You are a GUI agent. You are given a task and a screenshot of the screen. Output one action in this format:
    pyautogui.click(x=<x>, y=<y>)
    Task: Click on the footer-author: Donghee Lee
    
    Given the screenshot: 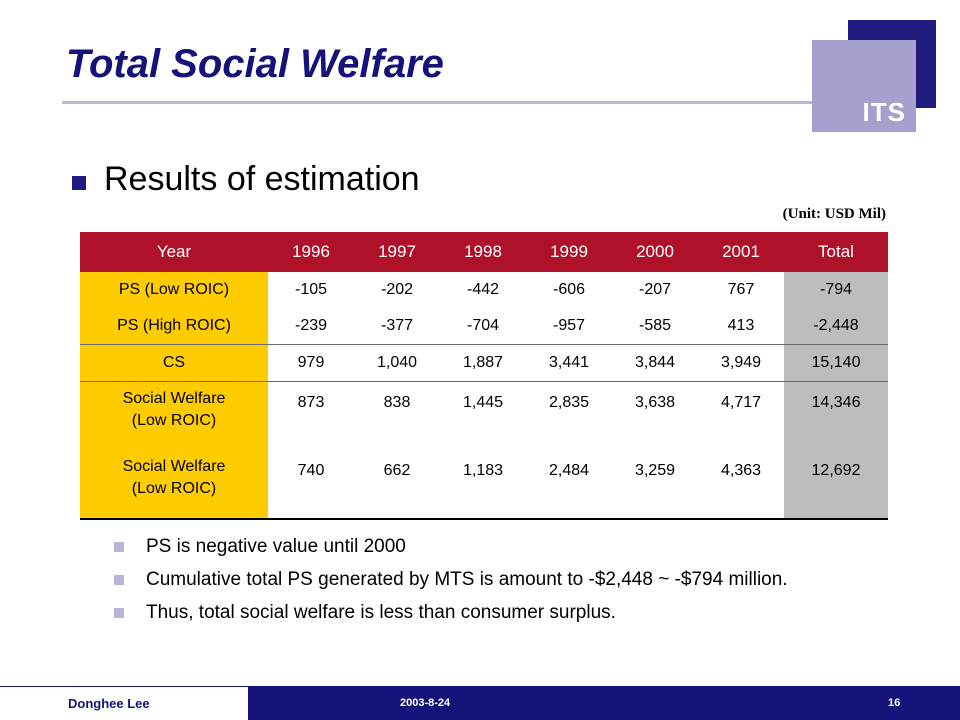 What is the action you would take?
    pyautogui.click(x=109, y=703)
    